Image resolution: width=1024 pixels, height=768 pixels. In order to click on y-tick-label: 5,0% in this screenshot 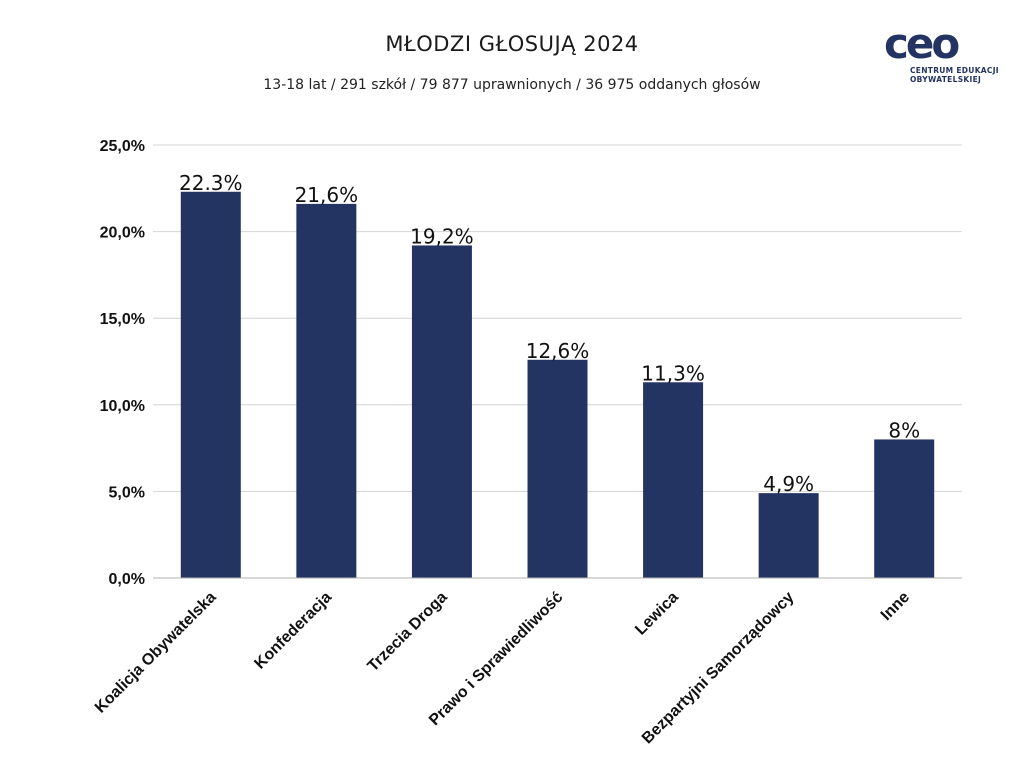, I will do `click(127, 492)`.